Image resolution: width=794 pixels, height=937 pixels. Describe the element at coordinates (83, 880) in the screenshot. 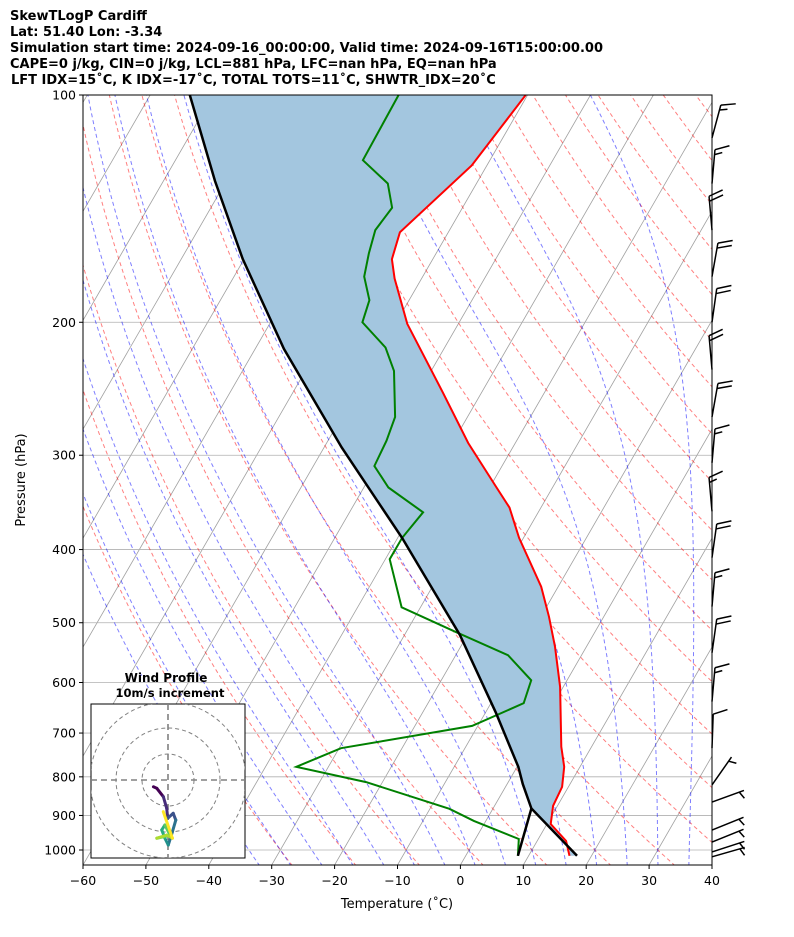

I see `x-tick-label: −60` at that location.